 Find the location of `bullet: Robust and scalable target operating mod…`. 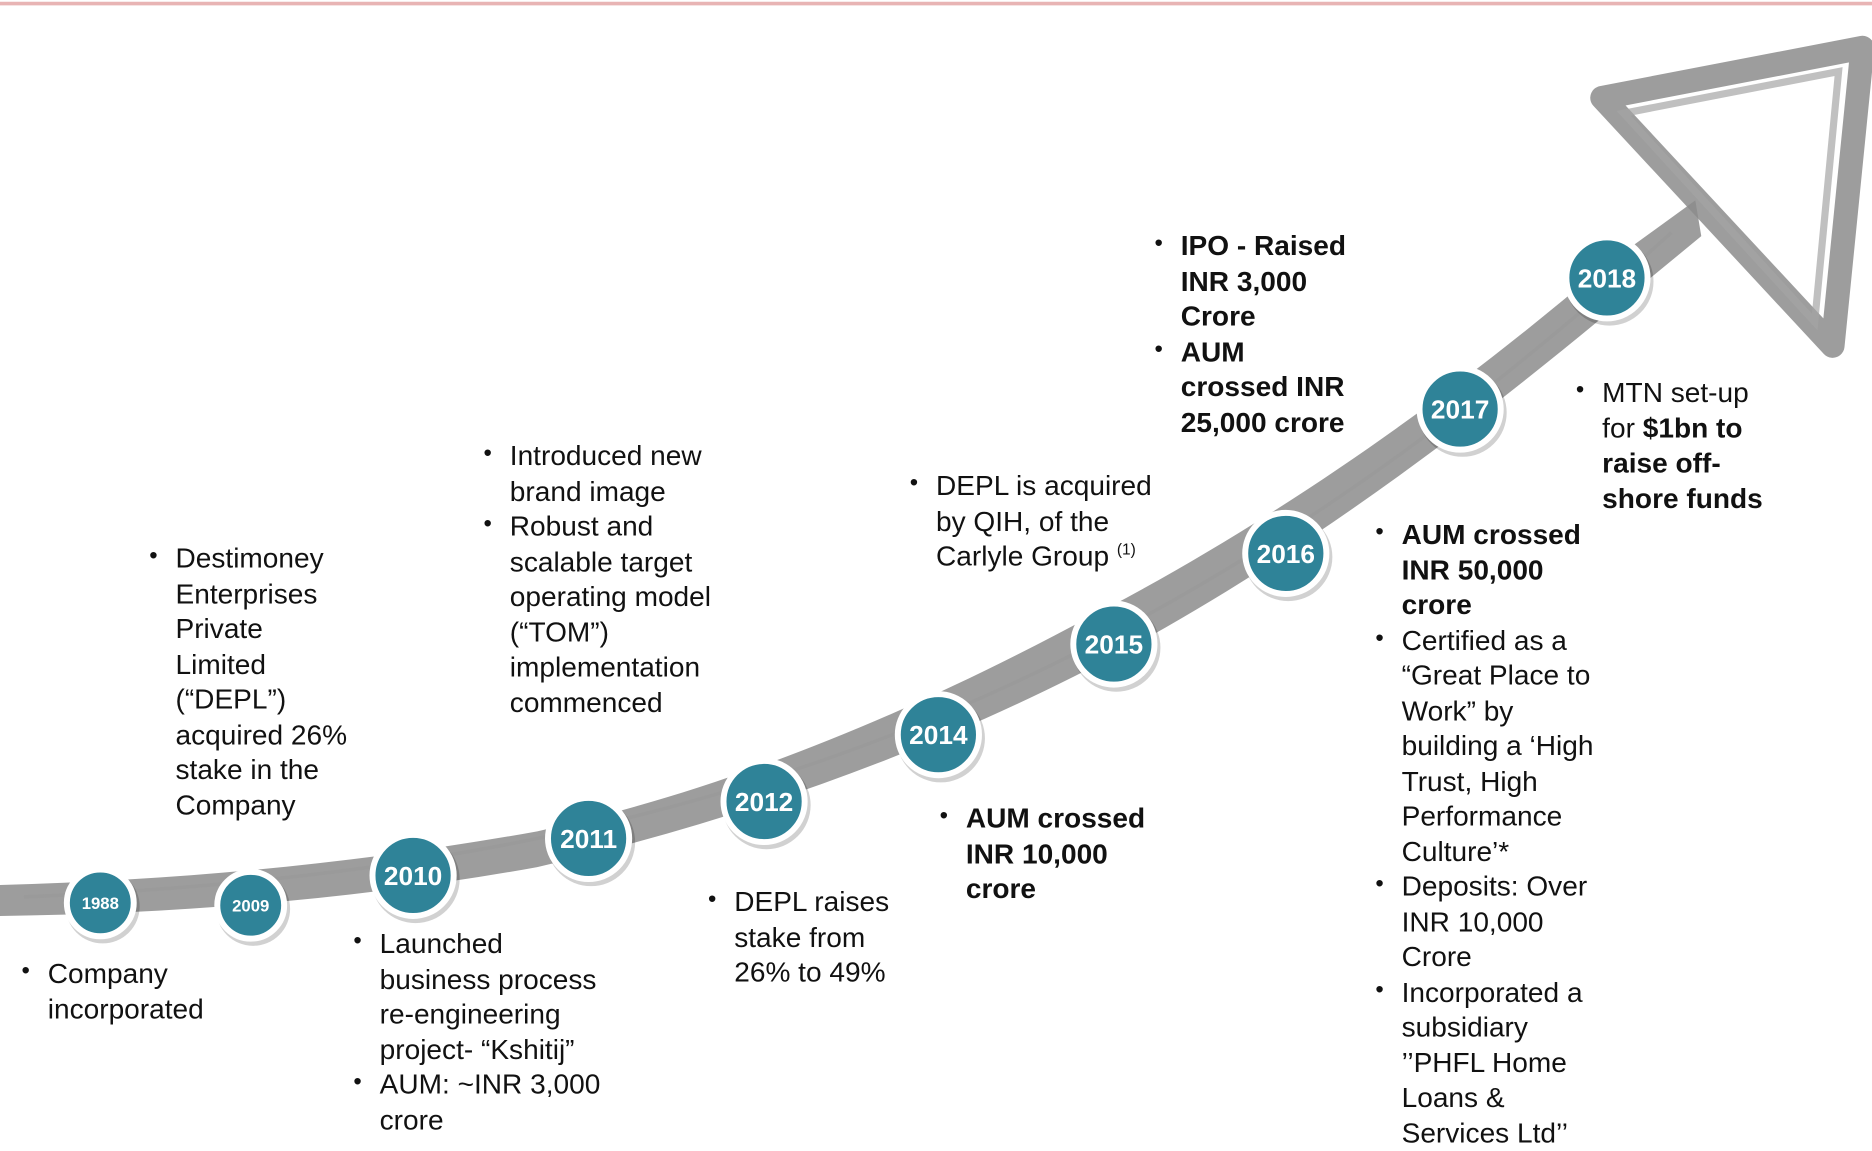

bullet: Robust and scalable target operating mod… is located at coordinates (598, 613).